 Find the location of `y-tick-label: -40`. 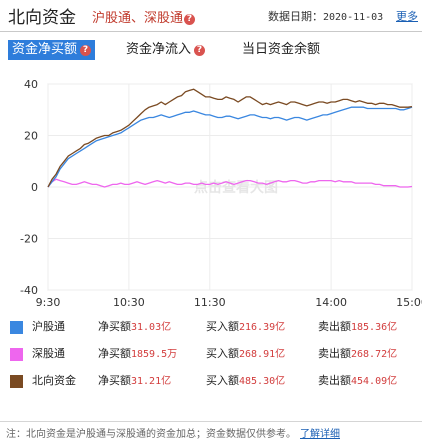

y-tick-label: -40 is located at coordinates (29, 290).